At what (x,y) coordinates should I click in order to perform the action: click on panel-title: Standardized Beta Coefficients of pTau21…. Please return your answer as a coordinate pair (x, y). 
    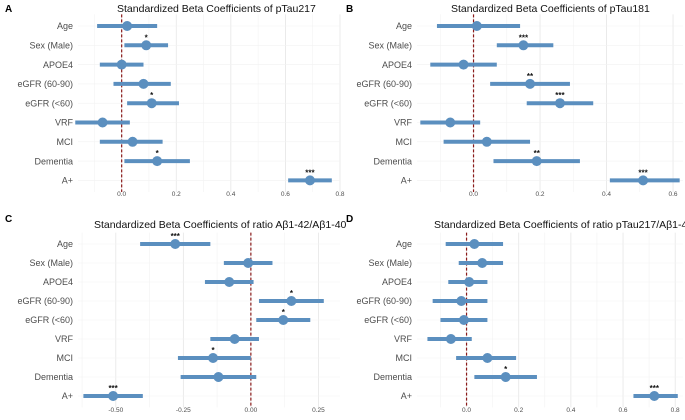
    Looking at the image, I should click on (216, 9).